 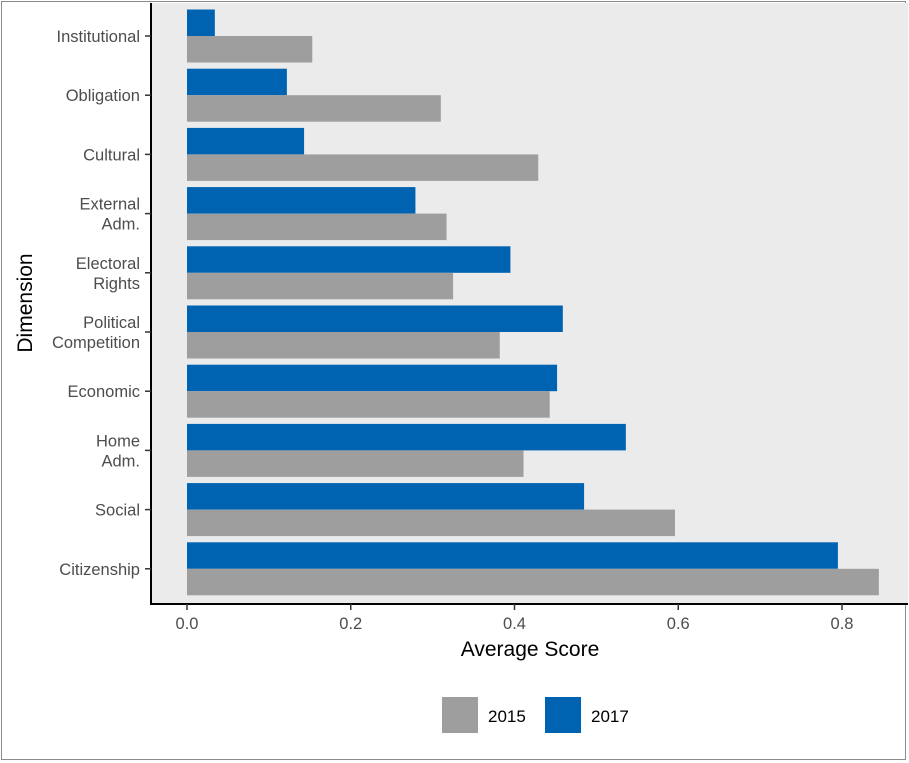 I want to click on y-tick-label-line: Political, so click(x=111, y=323).